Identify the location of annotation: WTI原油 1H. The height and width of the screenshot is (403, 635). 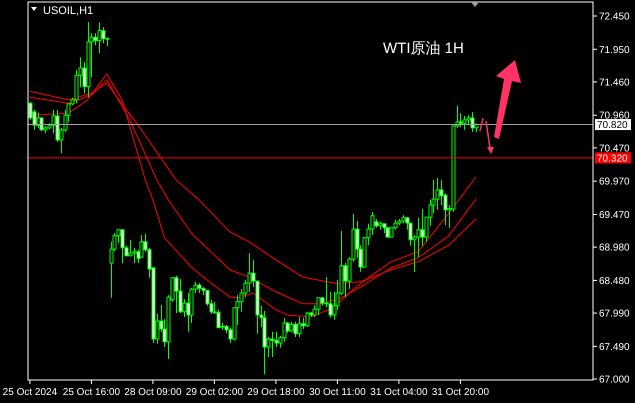
(423, 48).